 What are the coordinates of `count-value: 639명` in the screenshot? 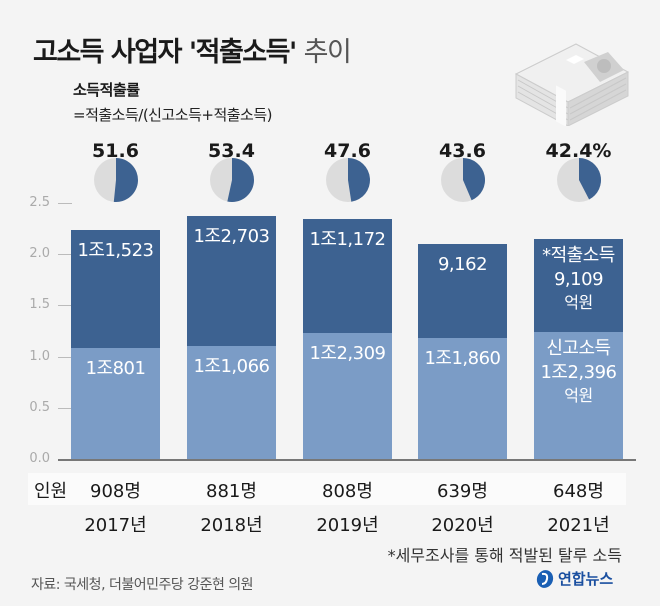 It's located at (462, 491).